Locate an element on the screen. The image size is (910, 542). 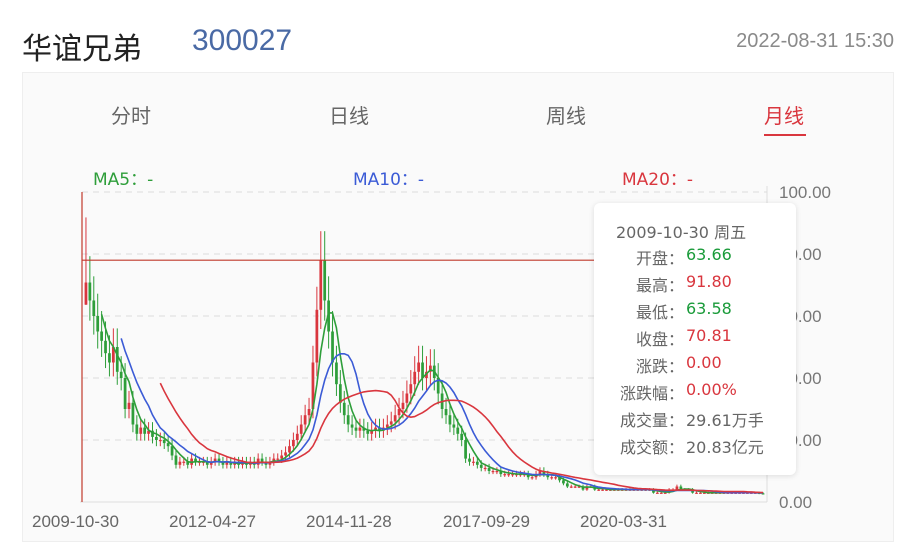
stock-code: 300027 is located at coordinates (242, 40).